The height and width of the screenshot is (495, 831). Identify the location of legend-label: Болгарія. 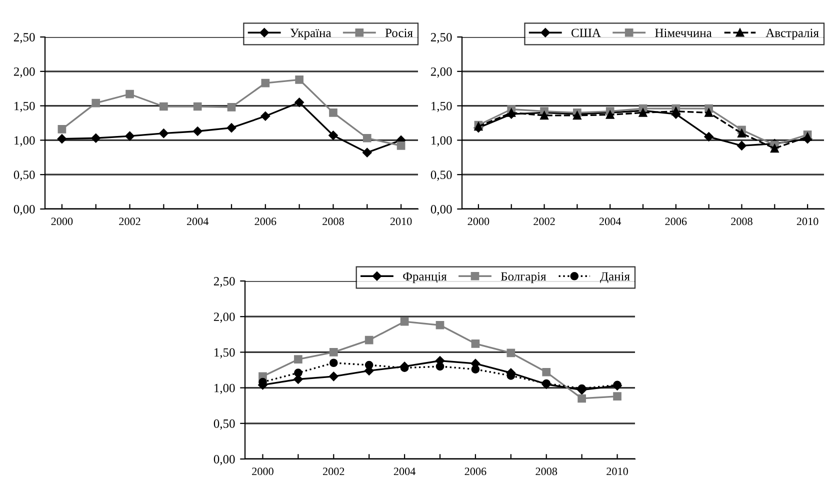
(523, 278).